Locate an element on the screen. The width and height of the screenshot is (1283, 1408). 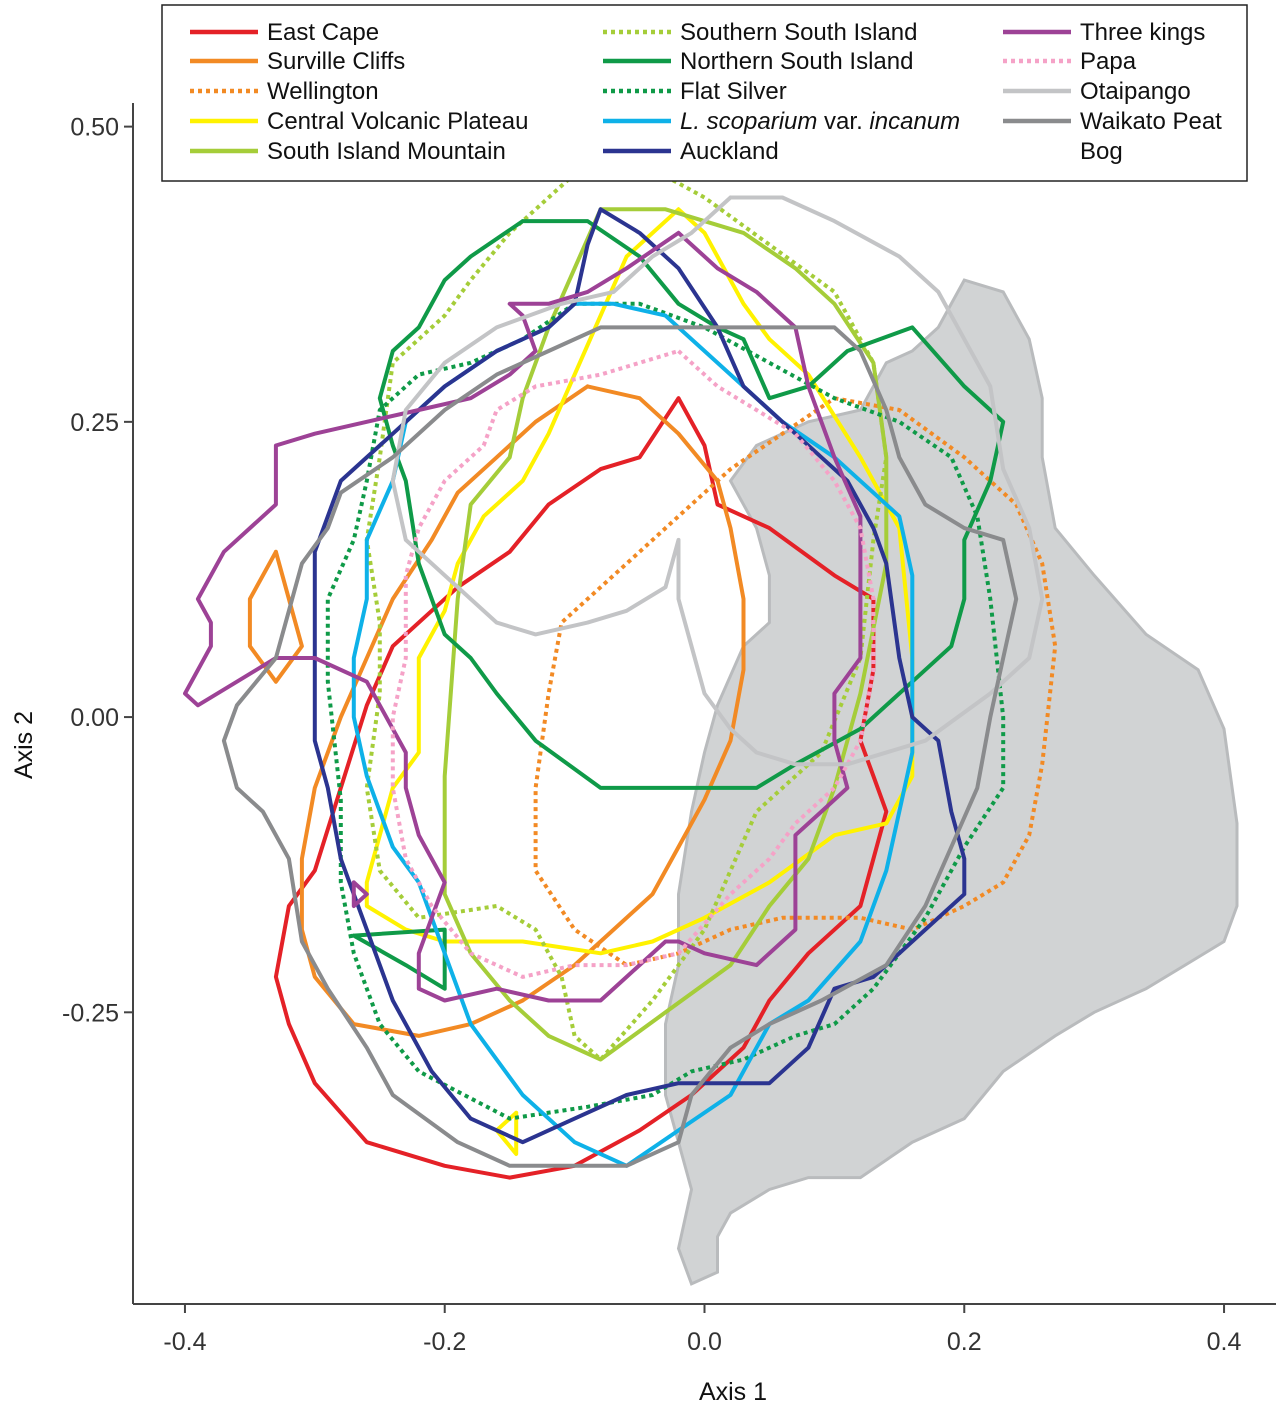
x-tick-label: 0.2 is located at coordinates (964, 1342).